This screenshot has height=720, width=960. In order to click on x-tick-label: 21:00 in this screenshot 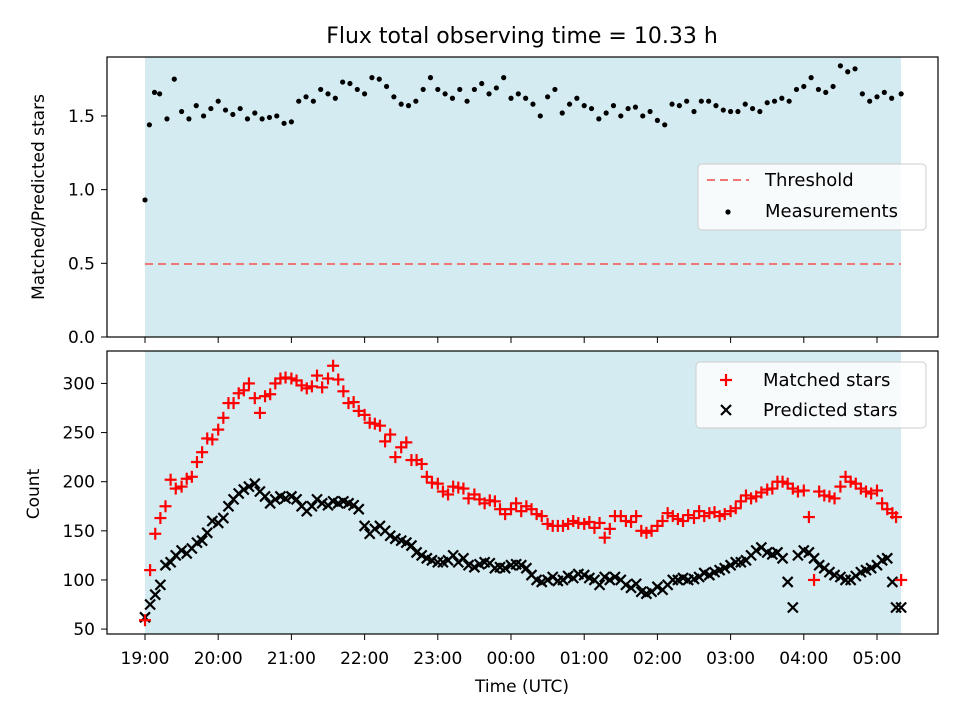, I will do `click(291, 659)`.